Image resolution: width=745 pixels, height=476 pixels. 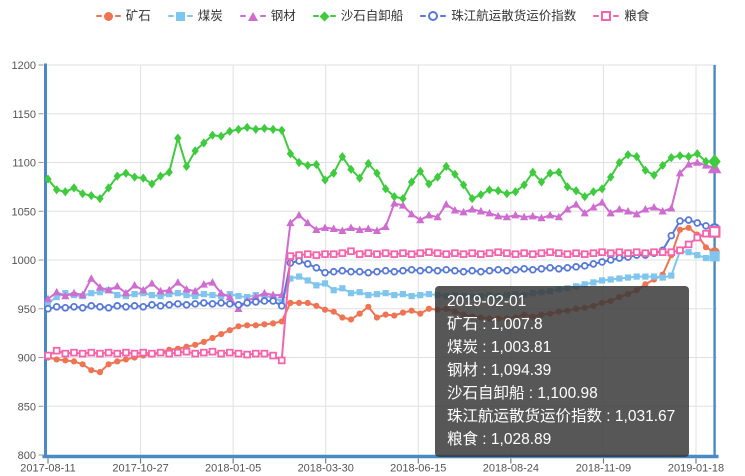 What do you see at coordinates (283, 16) in the screenshot?
I see `legend-label-steel: 钢材` at bounding box center [283, 16].